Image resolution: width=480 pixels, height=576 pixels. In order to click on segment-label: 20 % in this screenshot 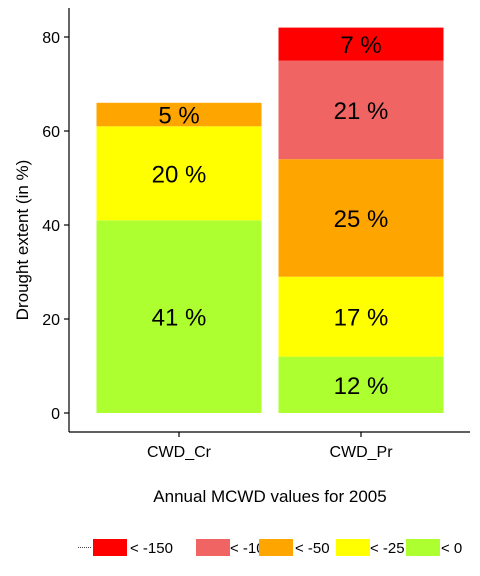, I will do `click(179, 174)`.